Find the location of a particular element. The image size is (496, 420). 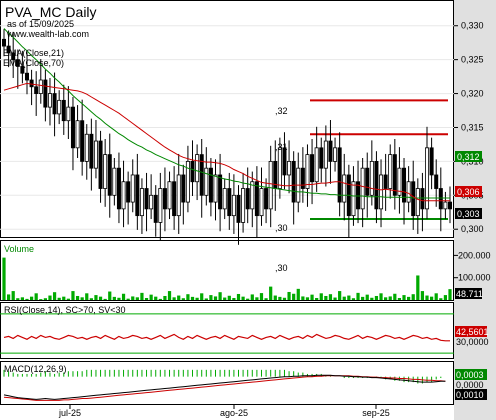

ema21-badge: 0,306 is located at coordinates (468, 192).